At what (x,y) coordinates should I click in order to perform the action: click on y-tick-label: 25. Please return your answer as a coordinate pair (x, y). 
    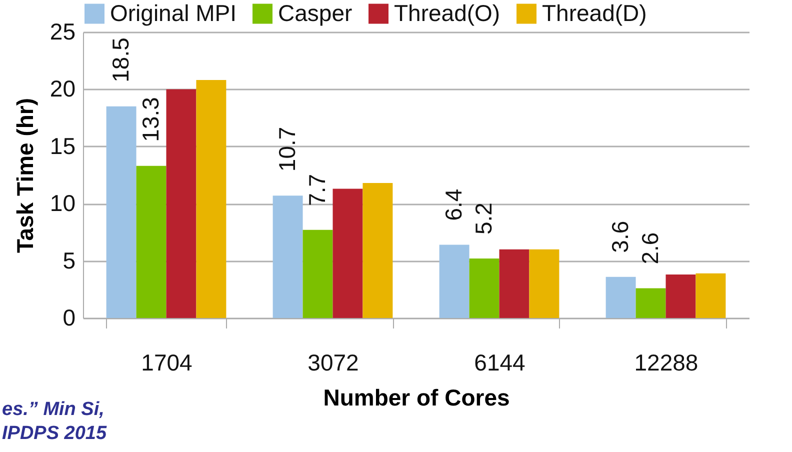
    Looking at the image, I should click on (63, 31).